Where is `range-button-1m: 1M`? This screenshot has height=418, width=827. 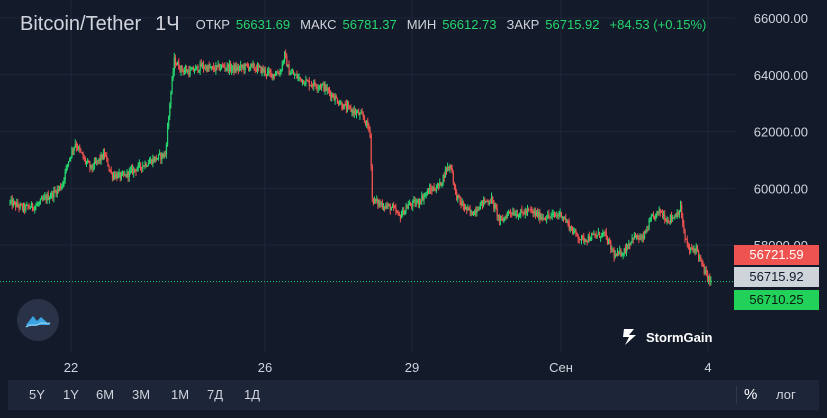 range-button-1m: 1M is located at coordinates (180, 394).